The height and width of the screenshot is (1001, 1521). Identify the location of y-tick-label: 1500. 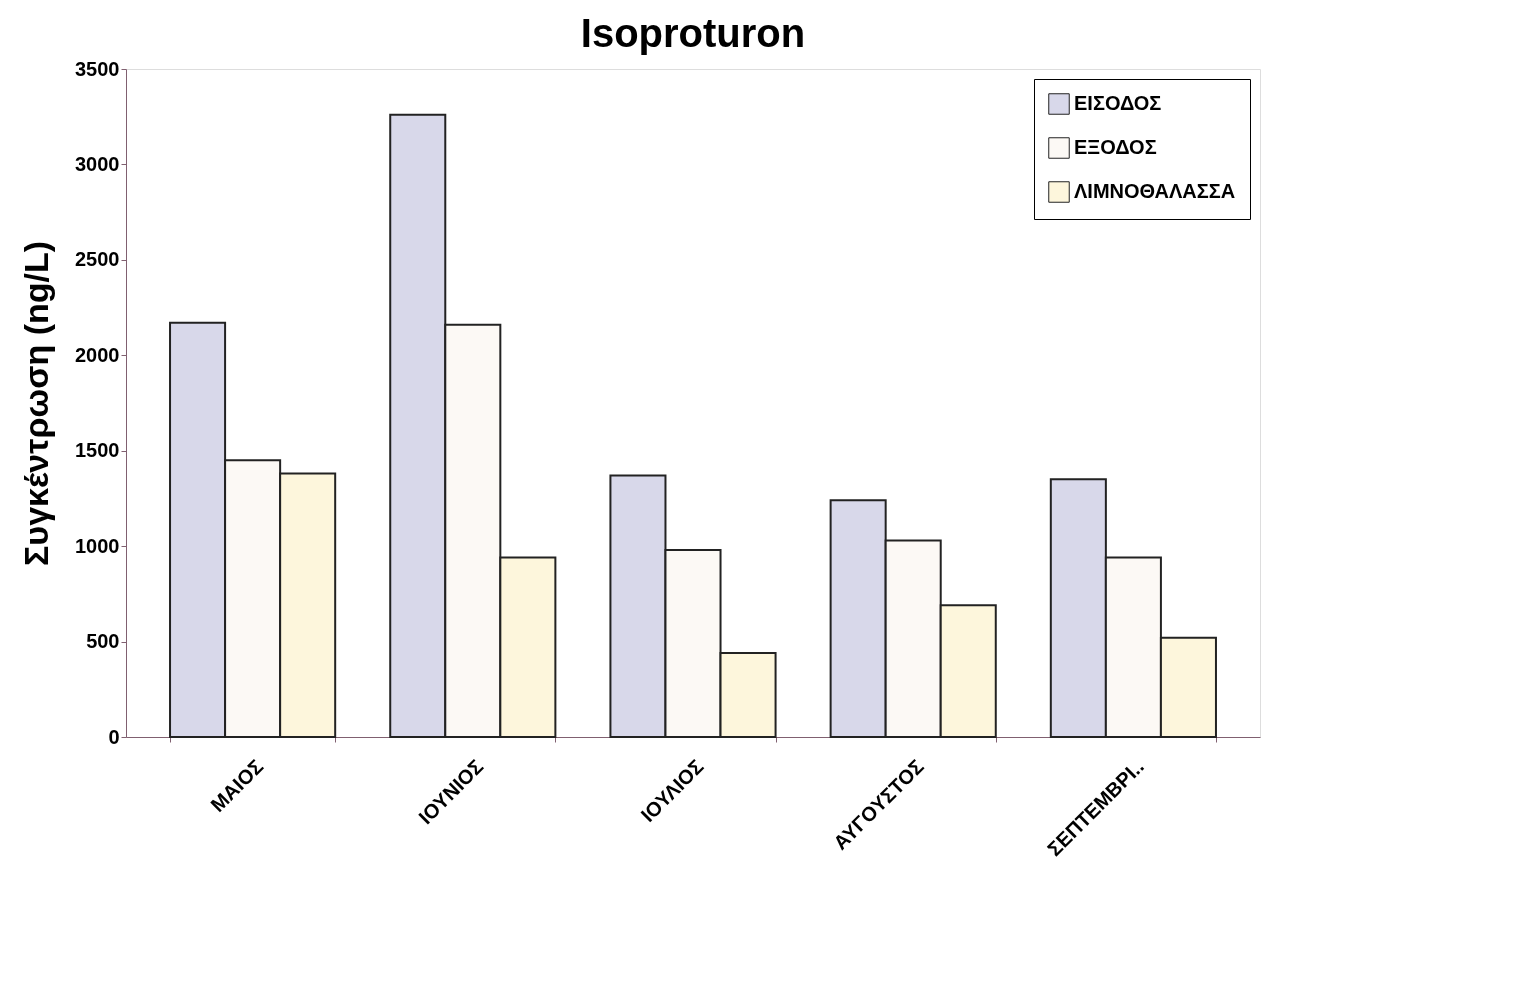
(97, 450).